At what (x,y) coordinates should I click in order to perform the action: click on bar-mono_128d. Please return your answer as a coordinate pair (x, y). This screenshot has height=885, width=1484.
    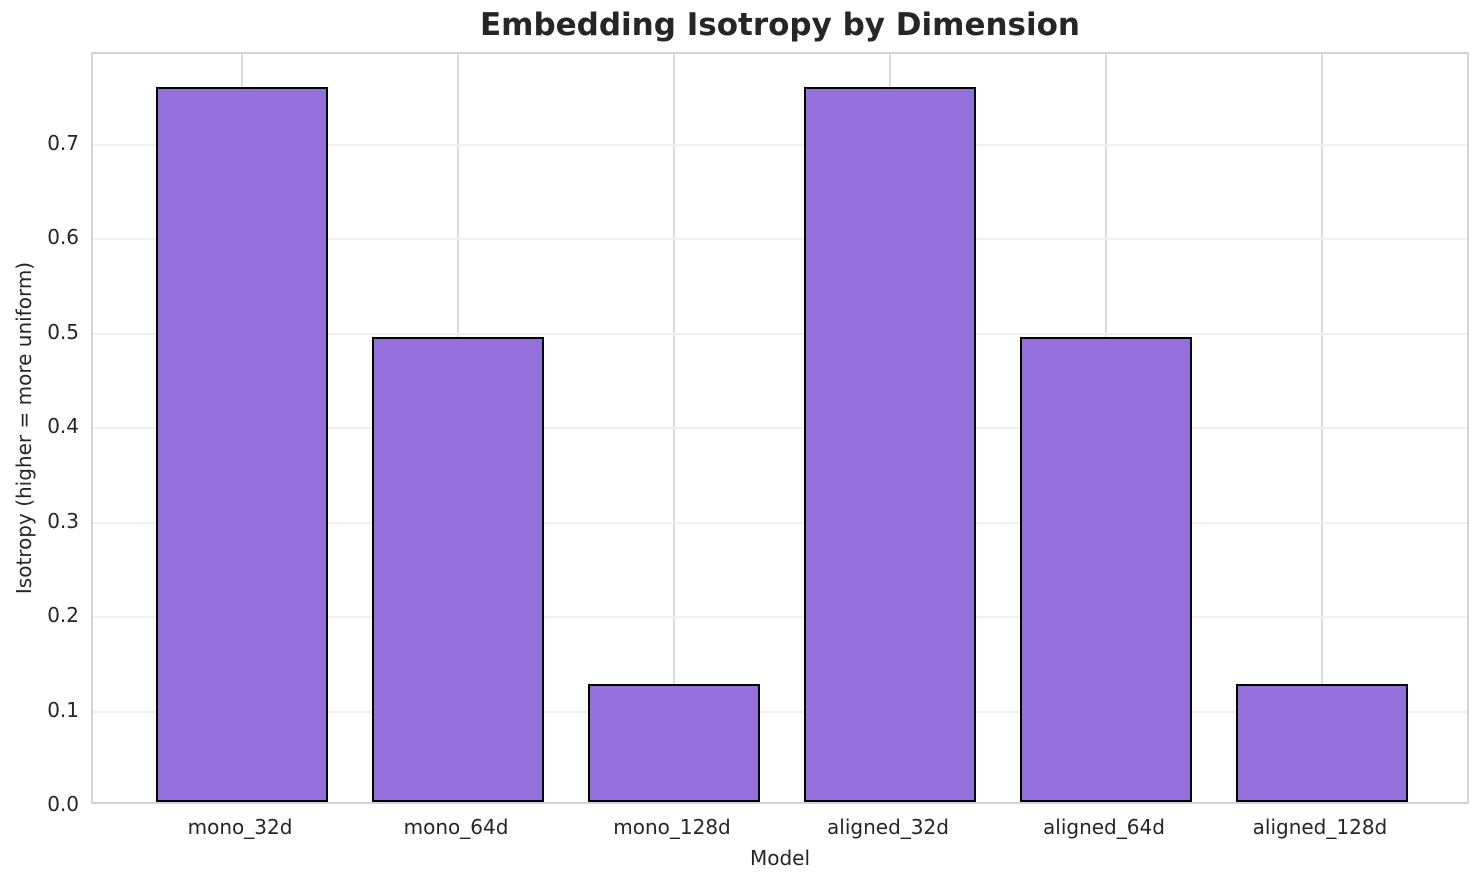
    Looking at the image, I should click on (674, 742).